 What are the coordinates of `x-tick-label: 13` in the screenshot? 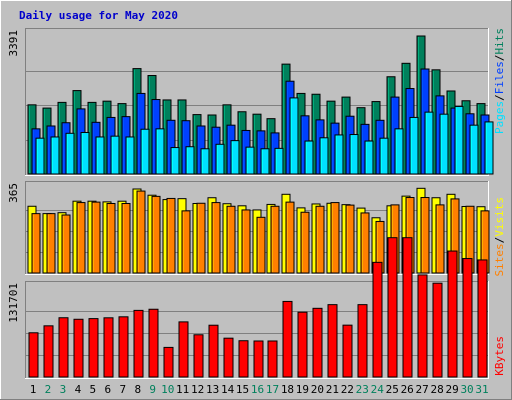 It's located at (212, 389).